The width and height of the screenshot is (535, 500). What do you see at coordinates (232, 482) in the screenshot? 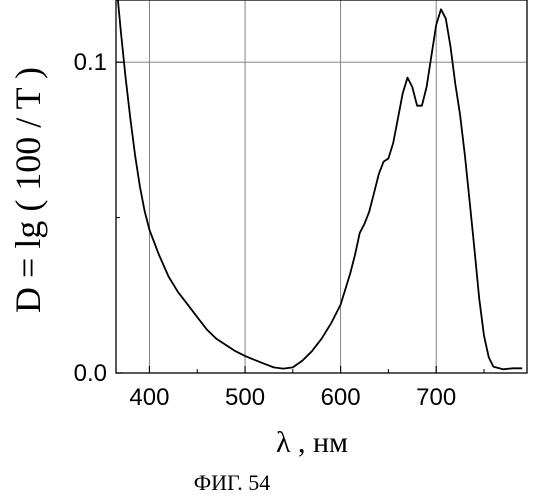
I see `figure-caption: ФИГ. 54` at bounding box center [232, 482].